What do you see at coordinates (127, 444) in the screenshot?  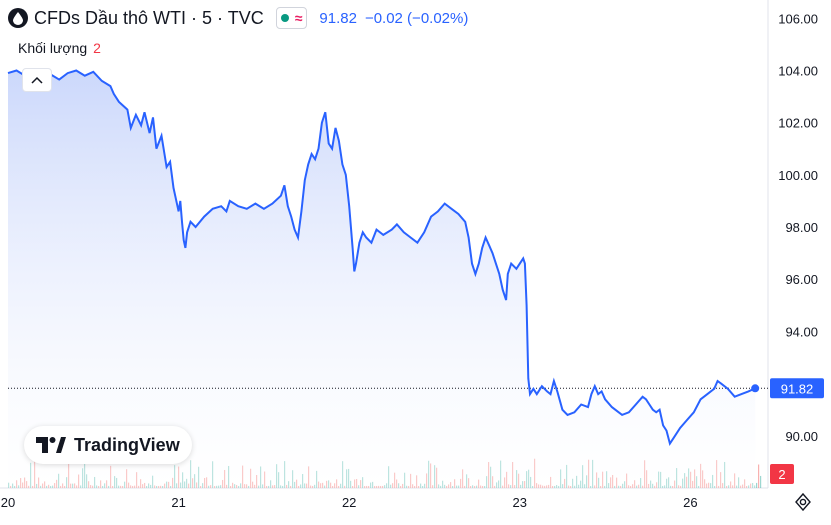 I see `tradingview-logo-text: TradingView` at bounding box center [127, 444].